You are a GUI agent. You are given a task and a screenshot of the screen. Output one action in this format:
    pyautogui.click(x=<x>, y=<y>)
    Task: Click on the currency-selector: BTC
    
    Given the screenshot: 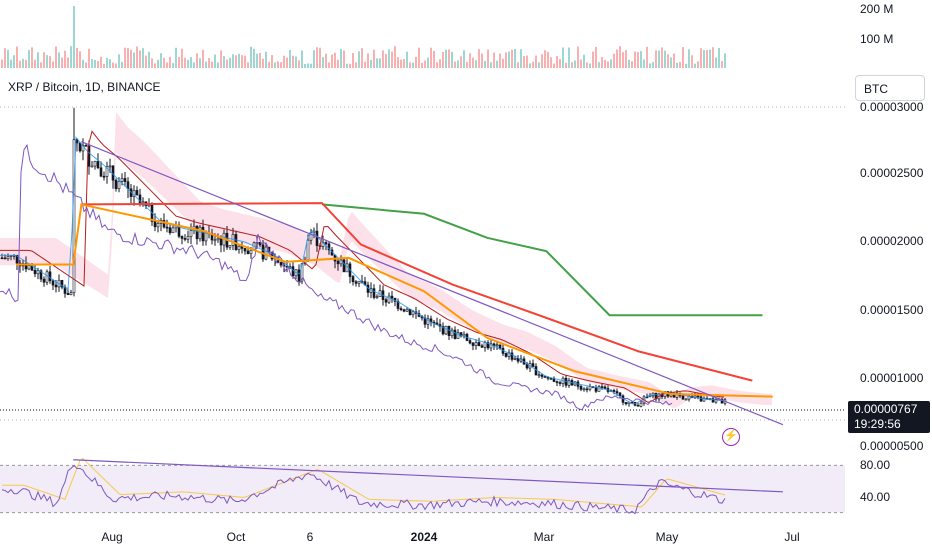 What is the action you would take?
    pyautogui.click(x=890, y=88)
    